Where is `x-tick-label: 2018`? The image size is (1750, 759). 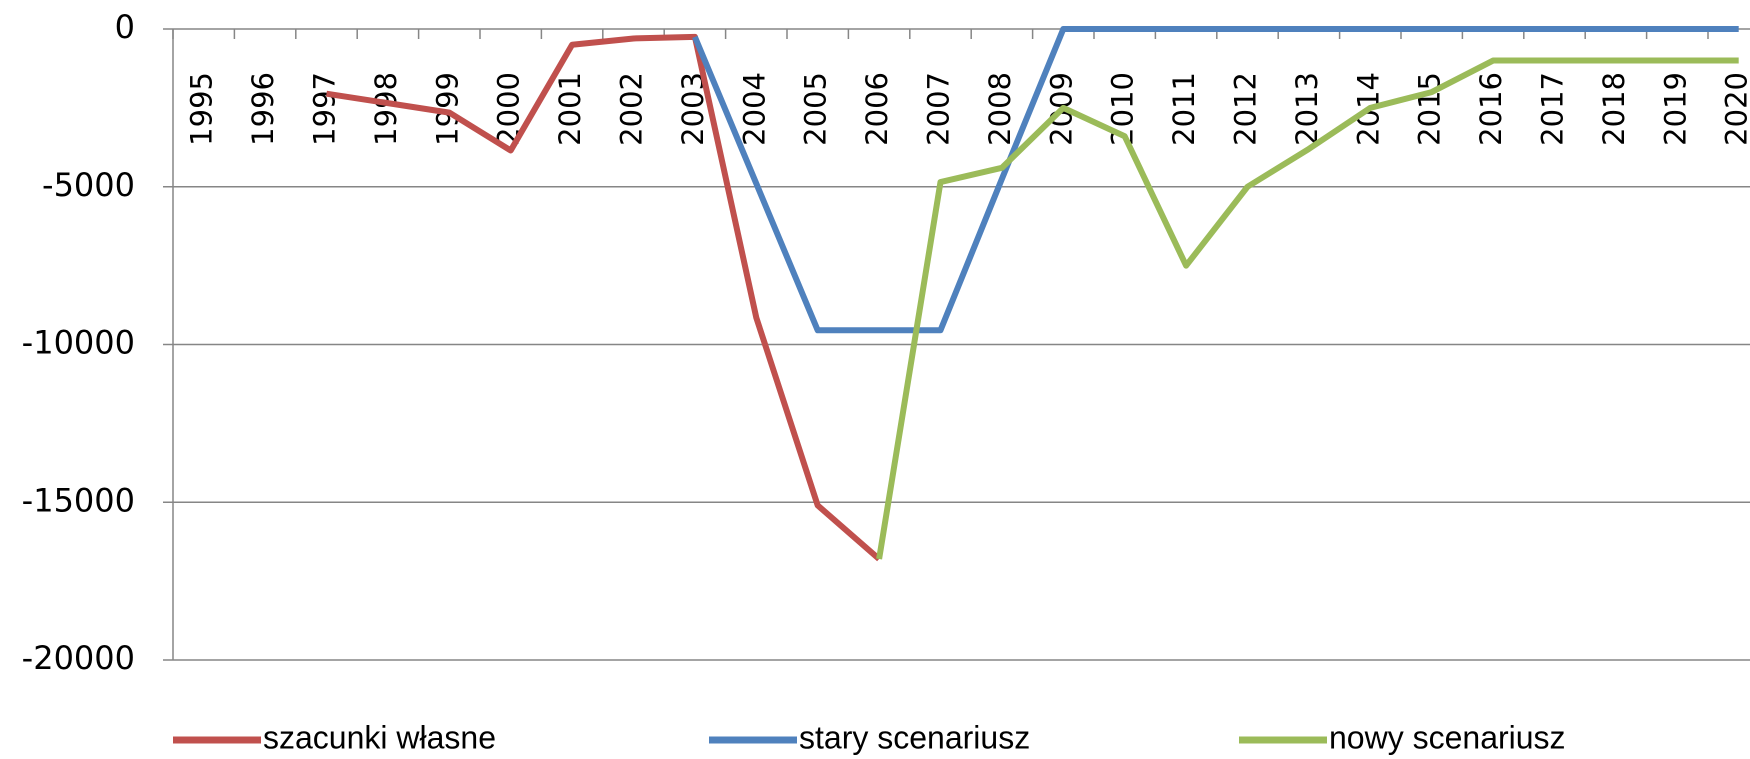
x-tick-label: 2018 is located at coordinates (1614, 109).